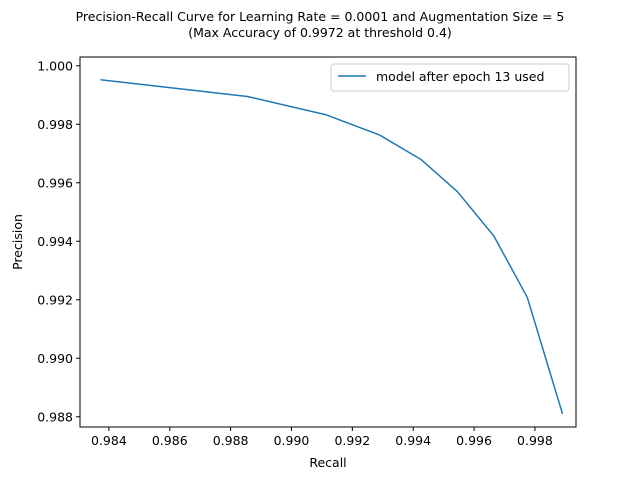  What do you see at coordinates (55, 416) in the screenshot?
I see `y-tick-label: 0.988` at bounding box center [55, 416].